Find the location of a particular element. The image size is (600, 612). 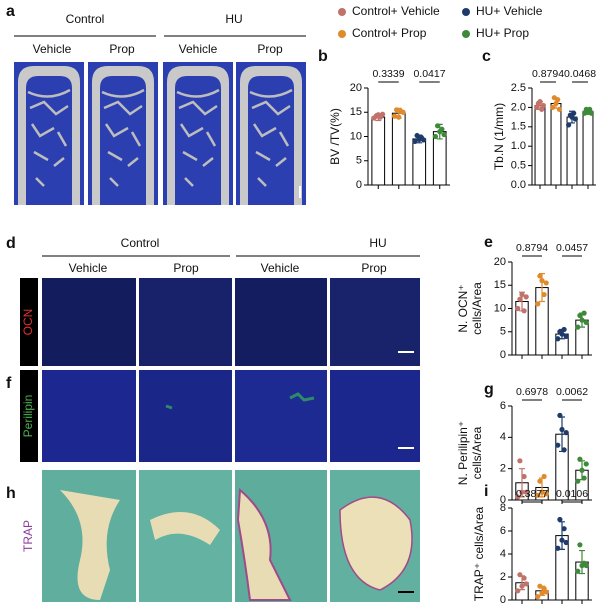

group-header: Control is located at coordinates (85, 19).